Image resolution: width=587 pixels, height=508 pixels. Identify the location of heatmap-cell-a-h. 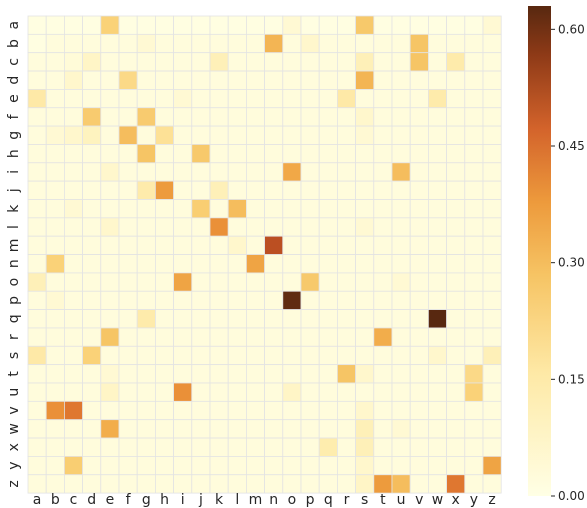
(164, 25).